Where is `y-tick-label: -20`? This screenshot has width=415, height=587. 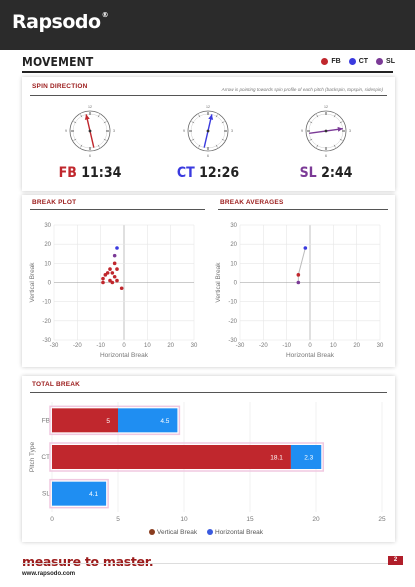
y-tick-label: -20 is located at coordinates (232, 322).